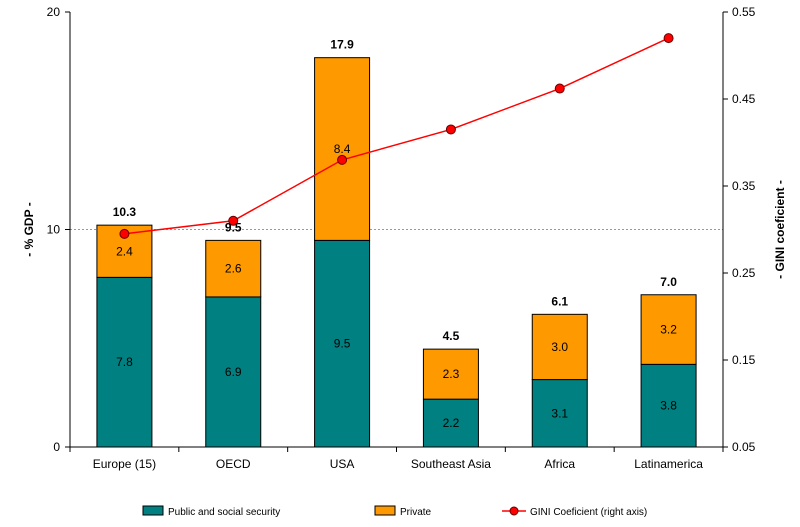 Image resolution: width=800 pixels, height=527 pixels. I want to click on legend-label-gini: GINI Coeficient (right axis), so click(588, 512).